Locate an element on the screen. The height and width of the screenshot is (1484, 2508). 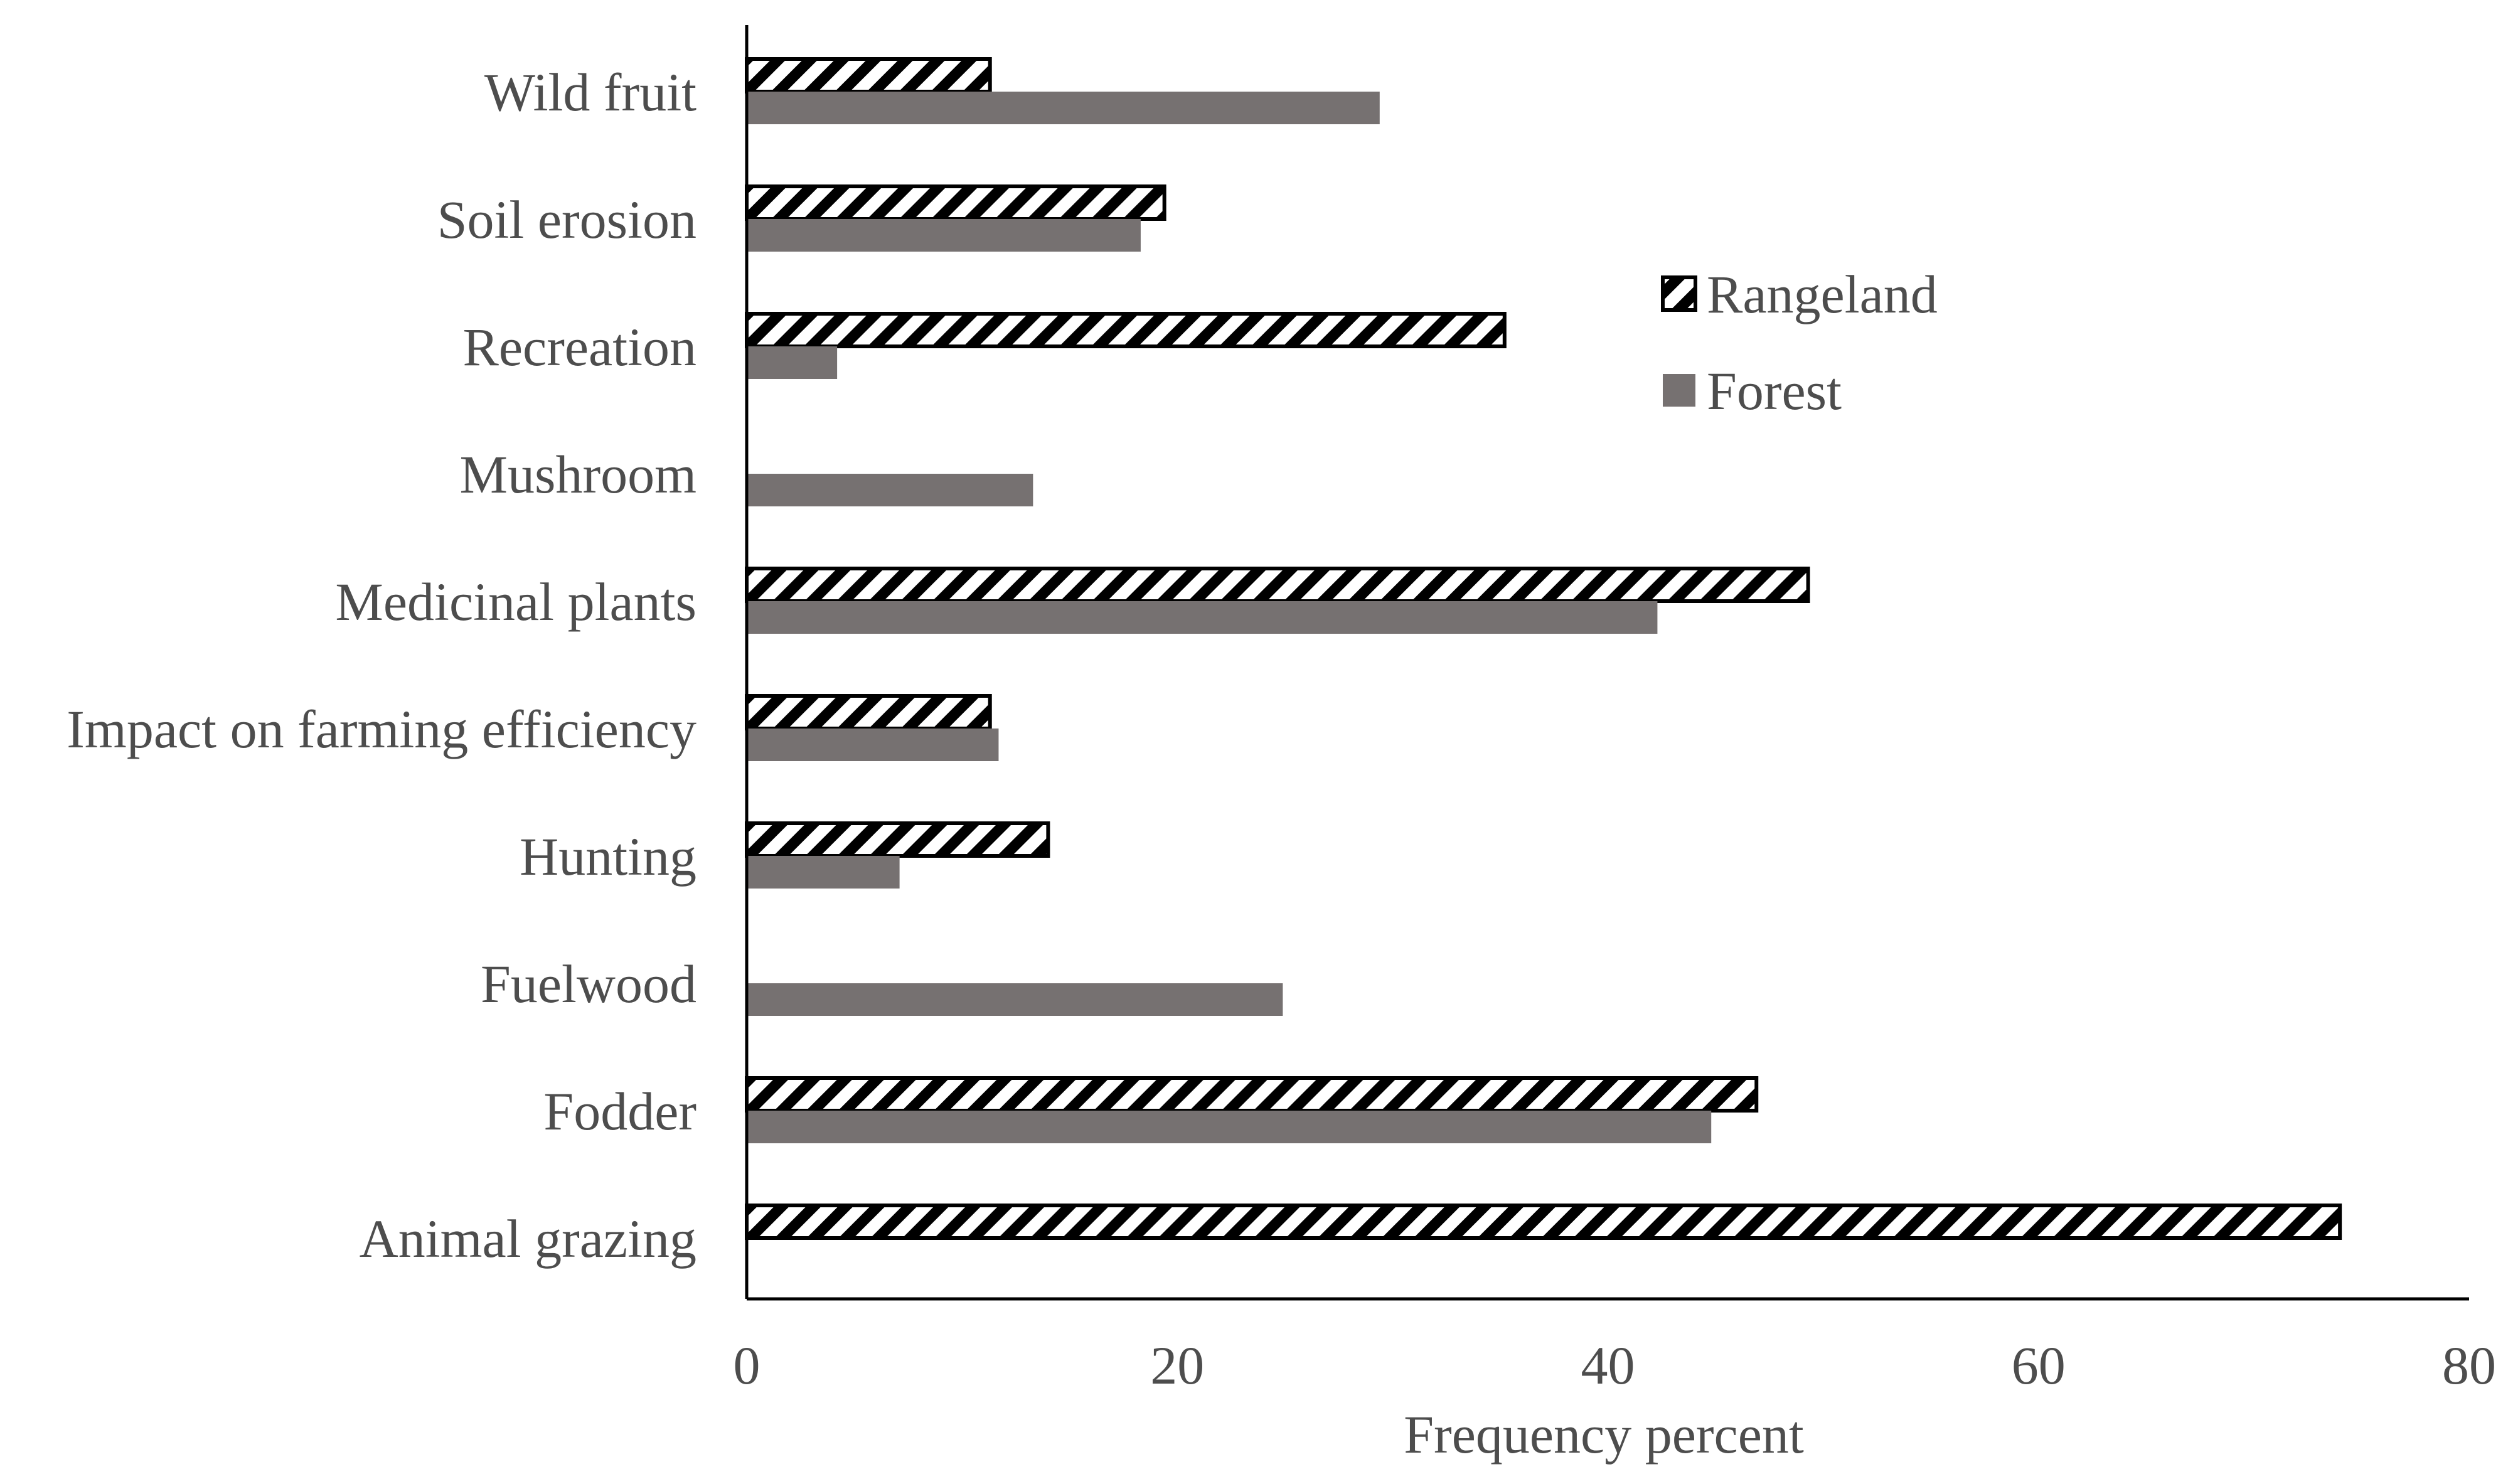
x-tick-label-20: 20 is located at coordinates (1177, 1365).